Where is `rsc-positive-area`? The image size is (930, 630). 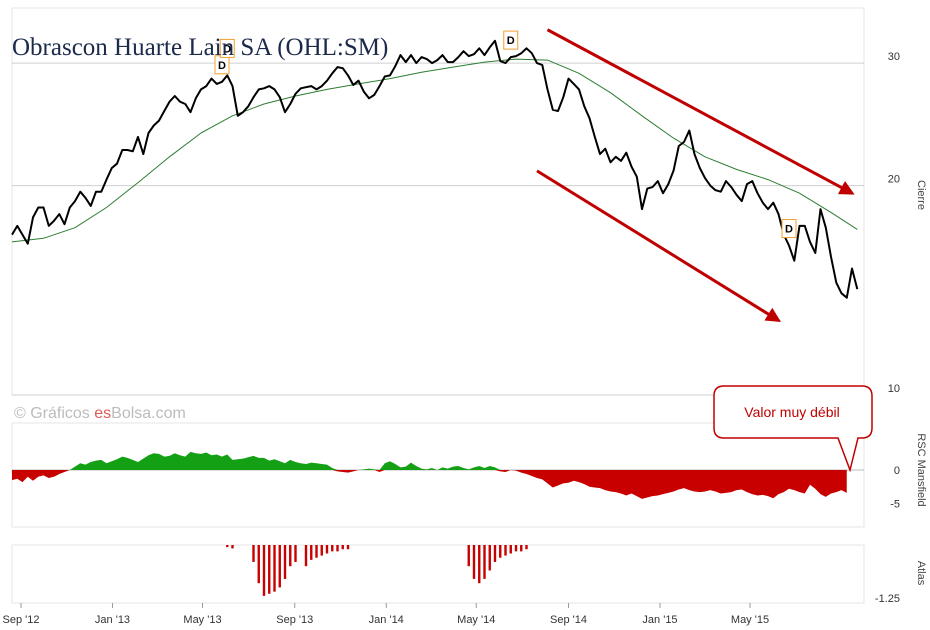
rsc-positive-area is located at coordinates (429, 460).